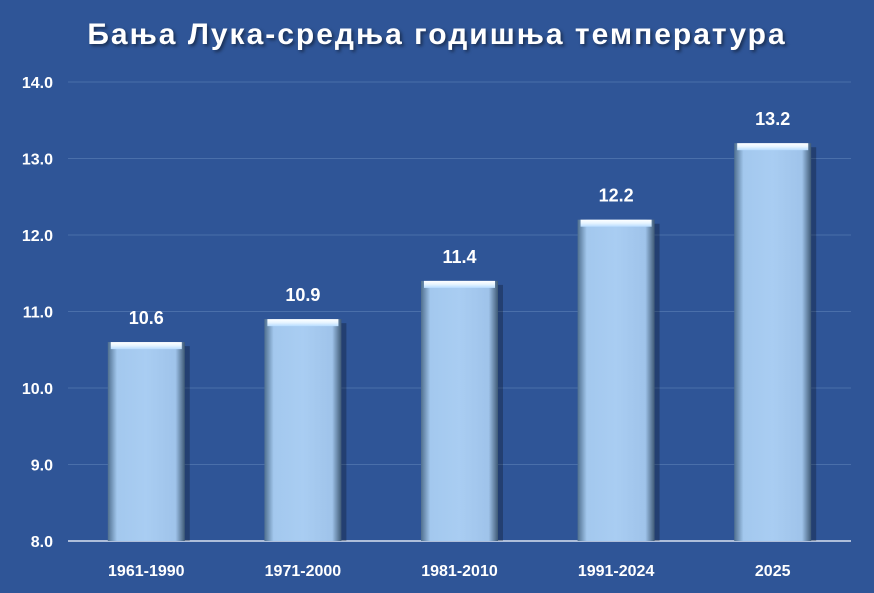  I want to click on x-tick-label: 2025, so click(773, 571).